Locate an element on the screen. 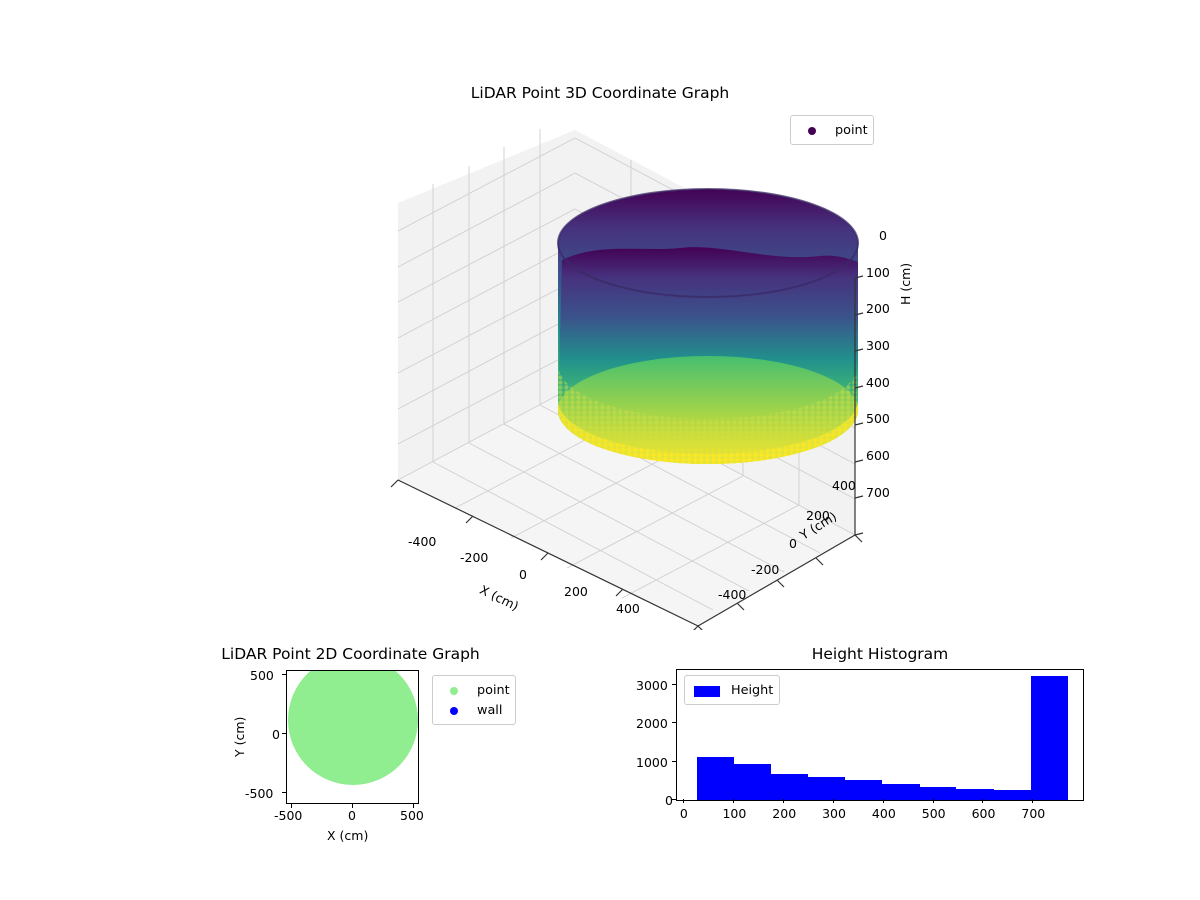 The height and width of the screenshot is (900, 1200). tick-hist-y-1000: 1000 is located at coordinates (652, 762).